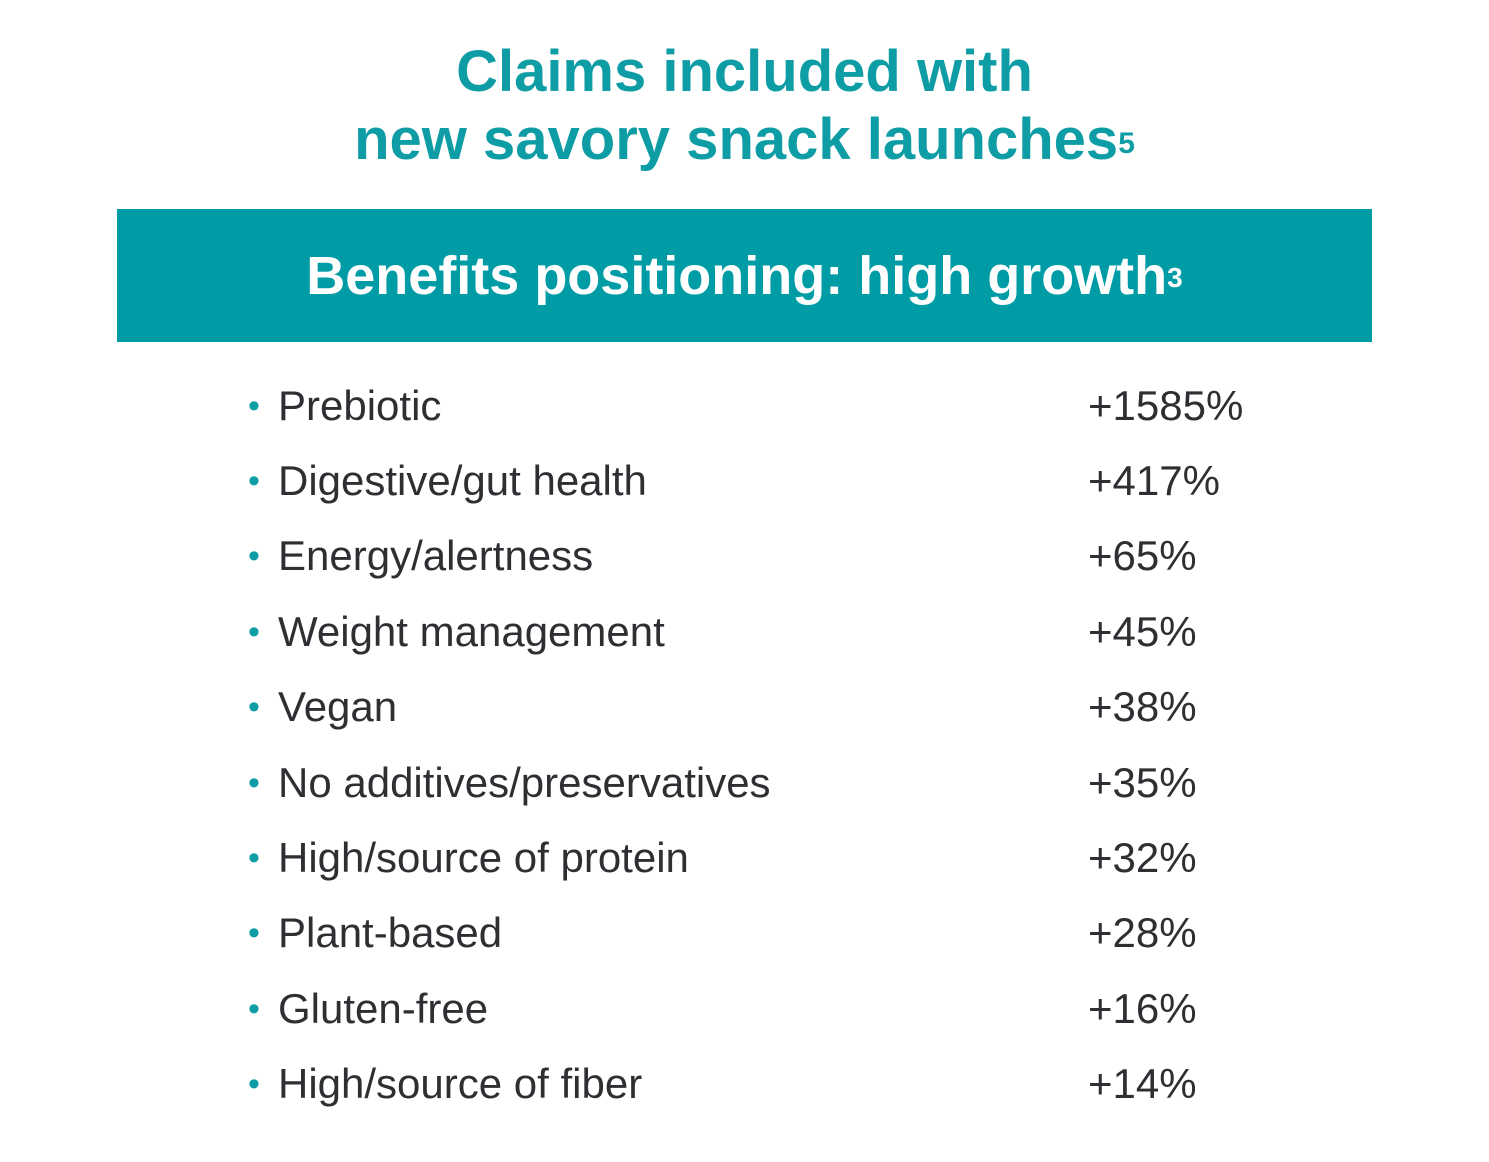  I want to click on list-item: • High/source of protein +32%, so click(773, 857).